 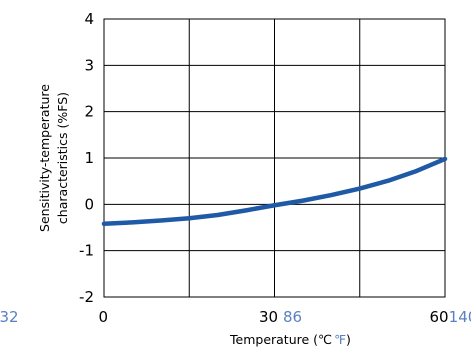 What do you see at coordinates (280, 339) in the screenshot?
I see `x-axis-label-text: Temperature (℃` at bounding box center [280, 339].